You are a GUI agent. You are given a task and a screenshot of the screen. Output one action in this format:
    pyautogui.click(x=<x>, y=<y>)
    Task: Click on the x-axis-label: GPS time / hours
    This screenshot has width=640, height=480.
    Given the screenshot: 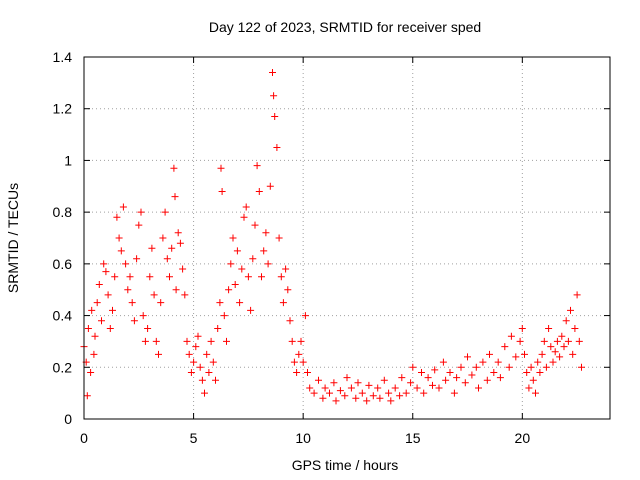 What is the action you would take?
    pyautogui.click(x=345, y=465)
    